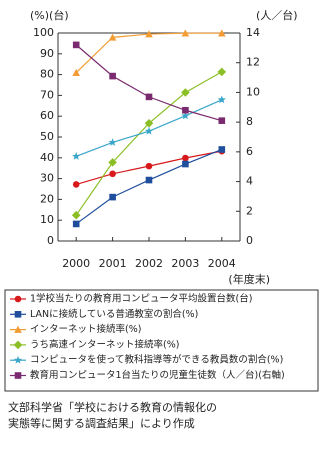 The width and height of the screenshot is (322, 465). I want to click on y-tick-label: 0, so click(50, 240).